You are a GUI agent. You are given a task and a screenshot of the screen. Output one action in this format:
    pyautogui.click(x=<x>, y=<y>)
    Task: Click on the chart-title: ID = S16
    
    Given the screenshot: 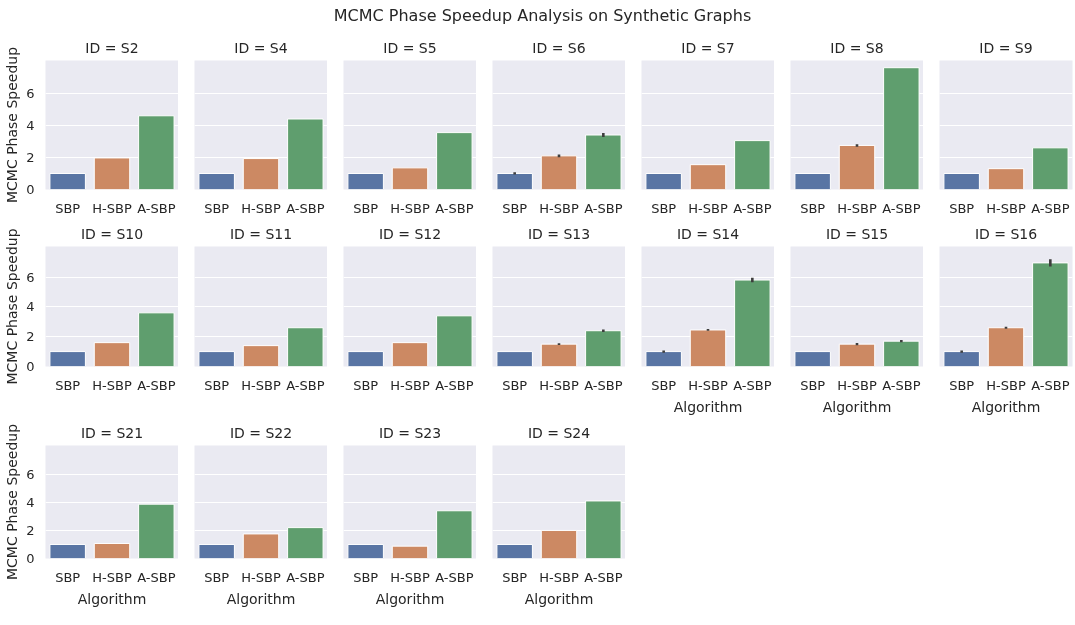 What is the action you would take?
    pyautogui.click(x=1006, y=233)
    